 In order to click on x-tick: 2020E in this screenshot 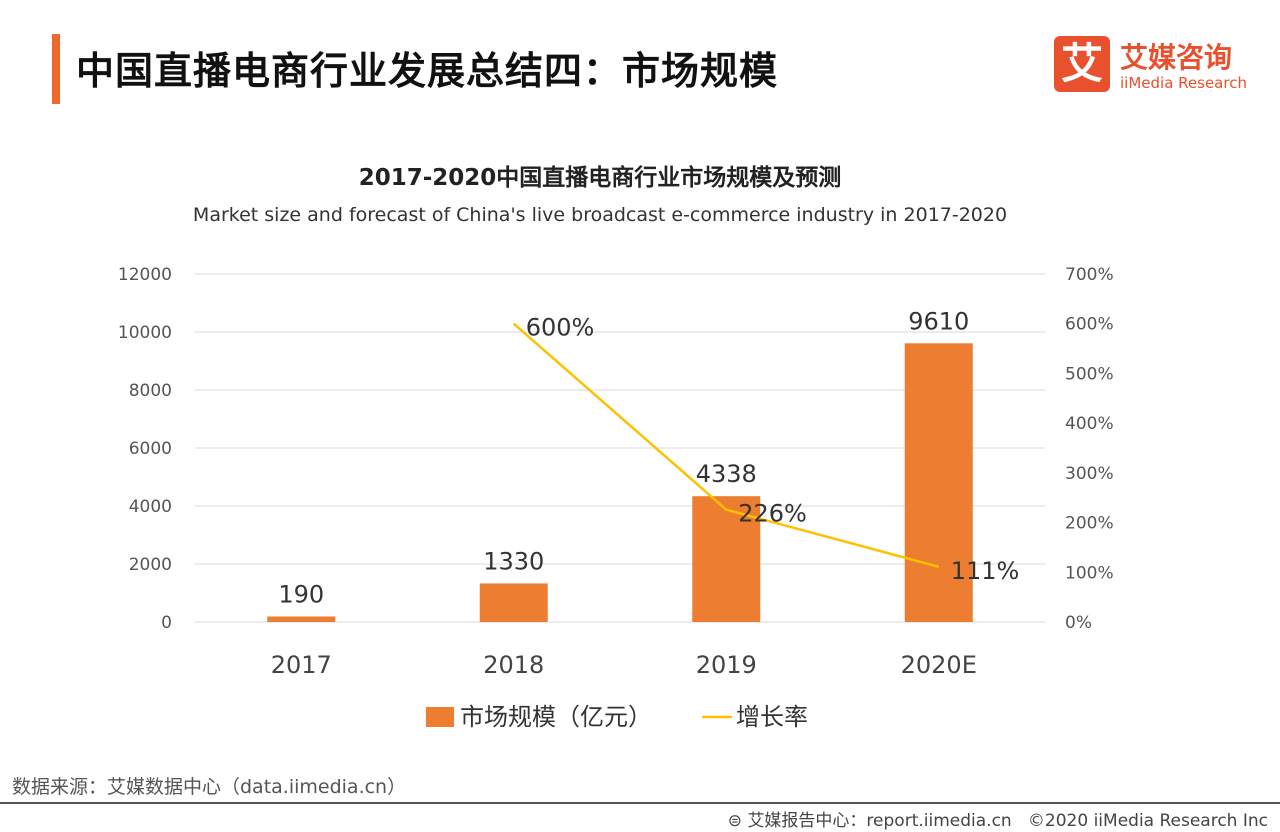, I will do `click(939, 665)`.